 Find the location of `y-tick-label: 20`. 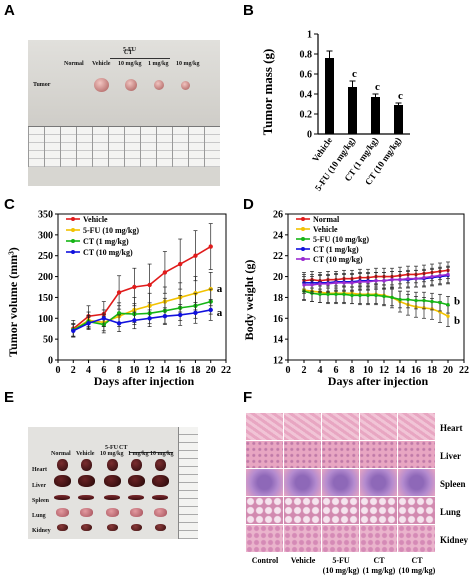

y-tick-label: 20 is located at coordinates (278, 277).